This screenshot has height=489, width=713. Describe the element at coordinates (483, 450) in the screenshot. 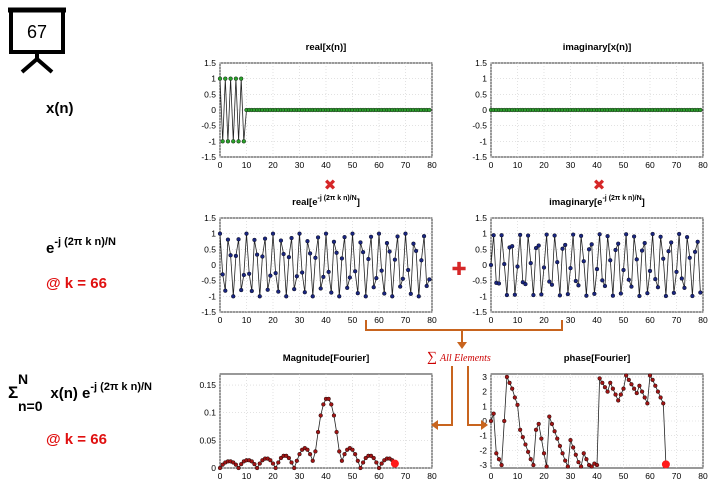

I see `y-tick-label: -2` at that location.